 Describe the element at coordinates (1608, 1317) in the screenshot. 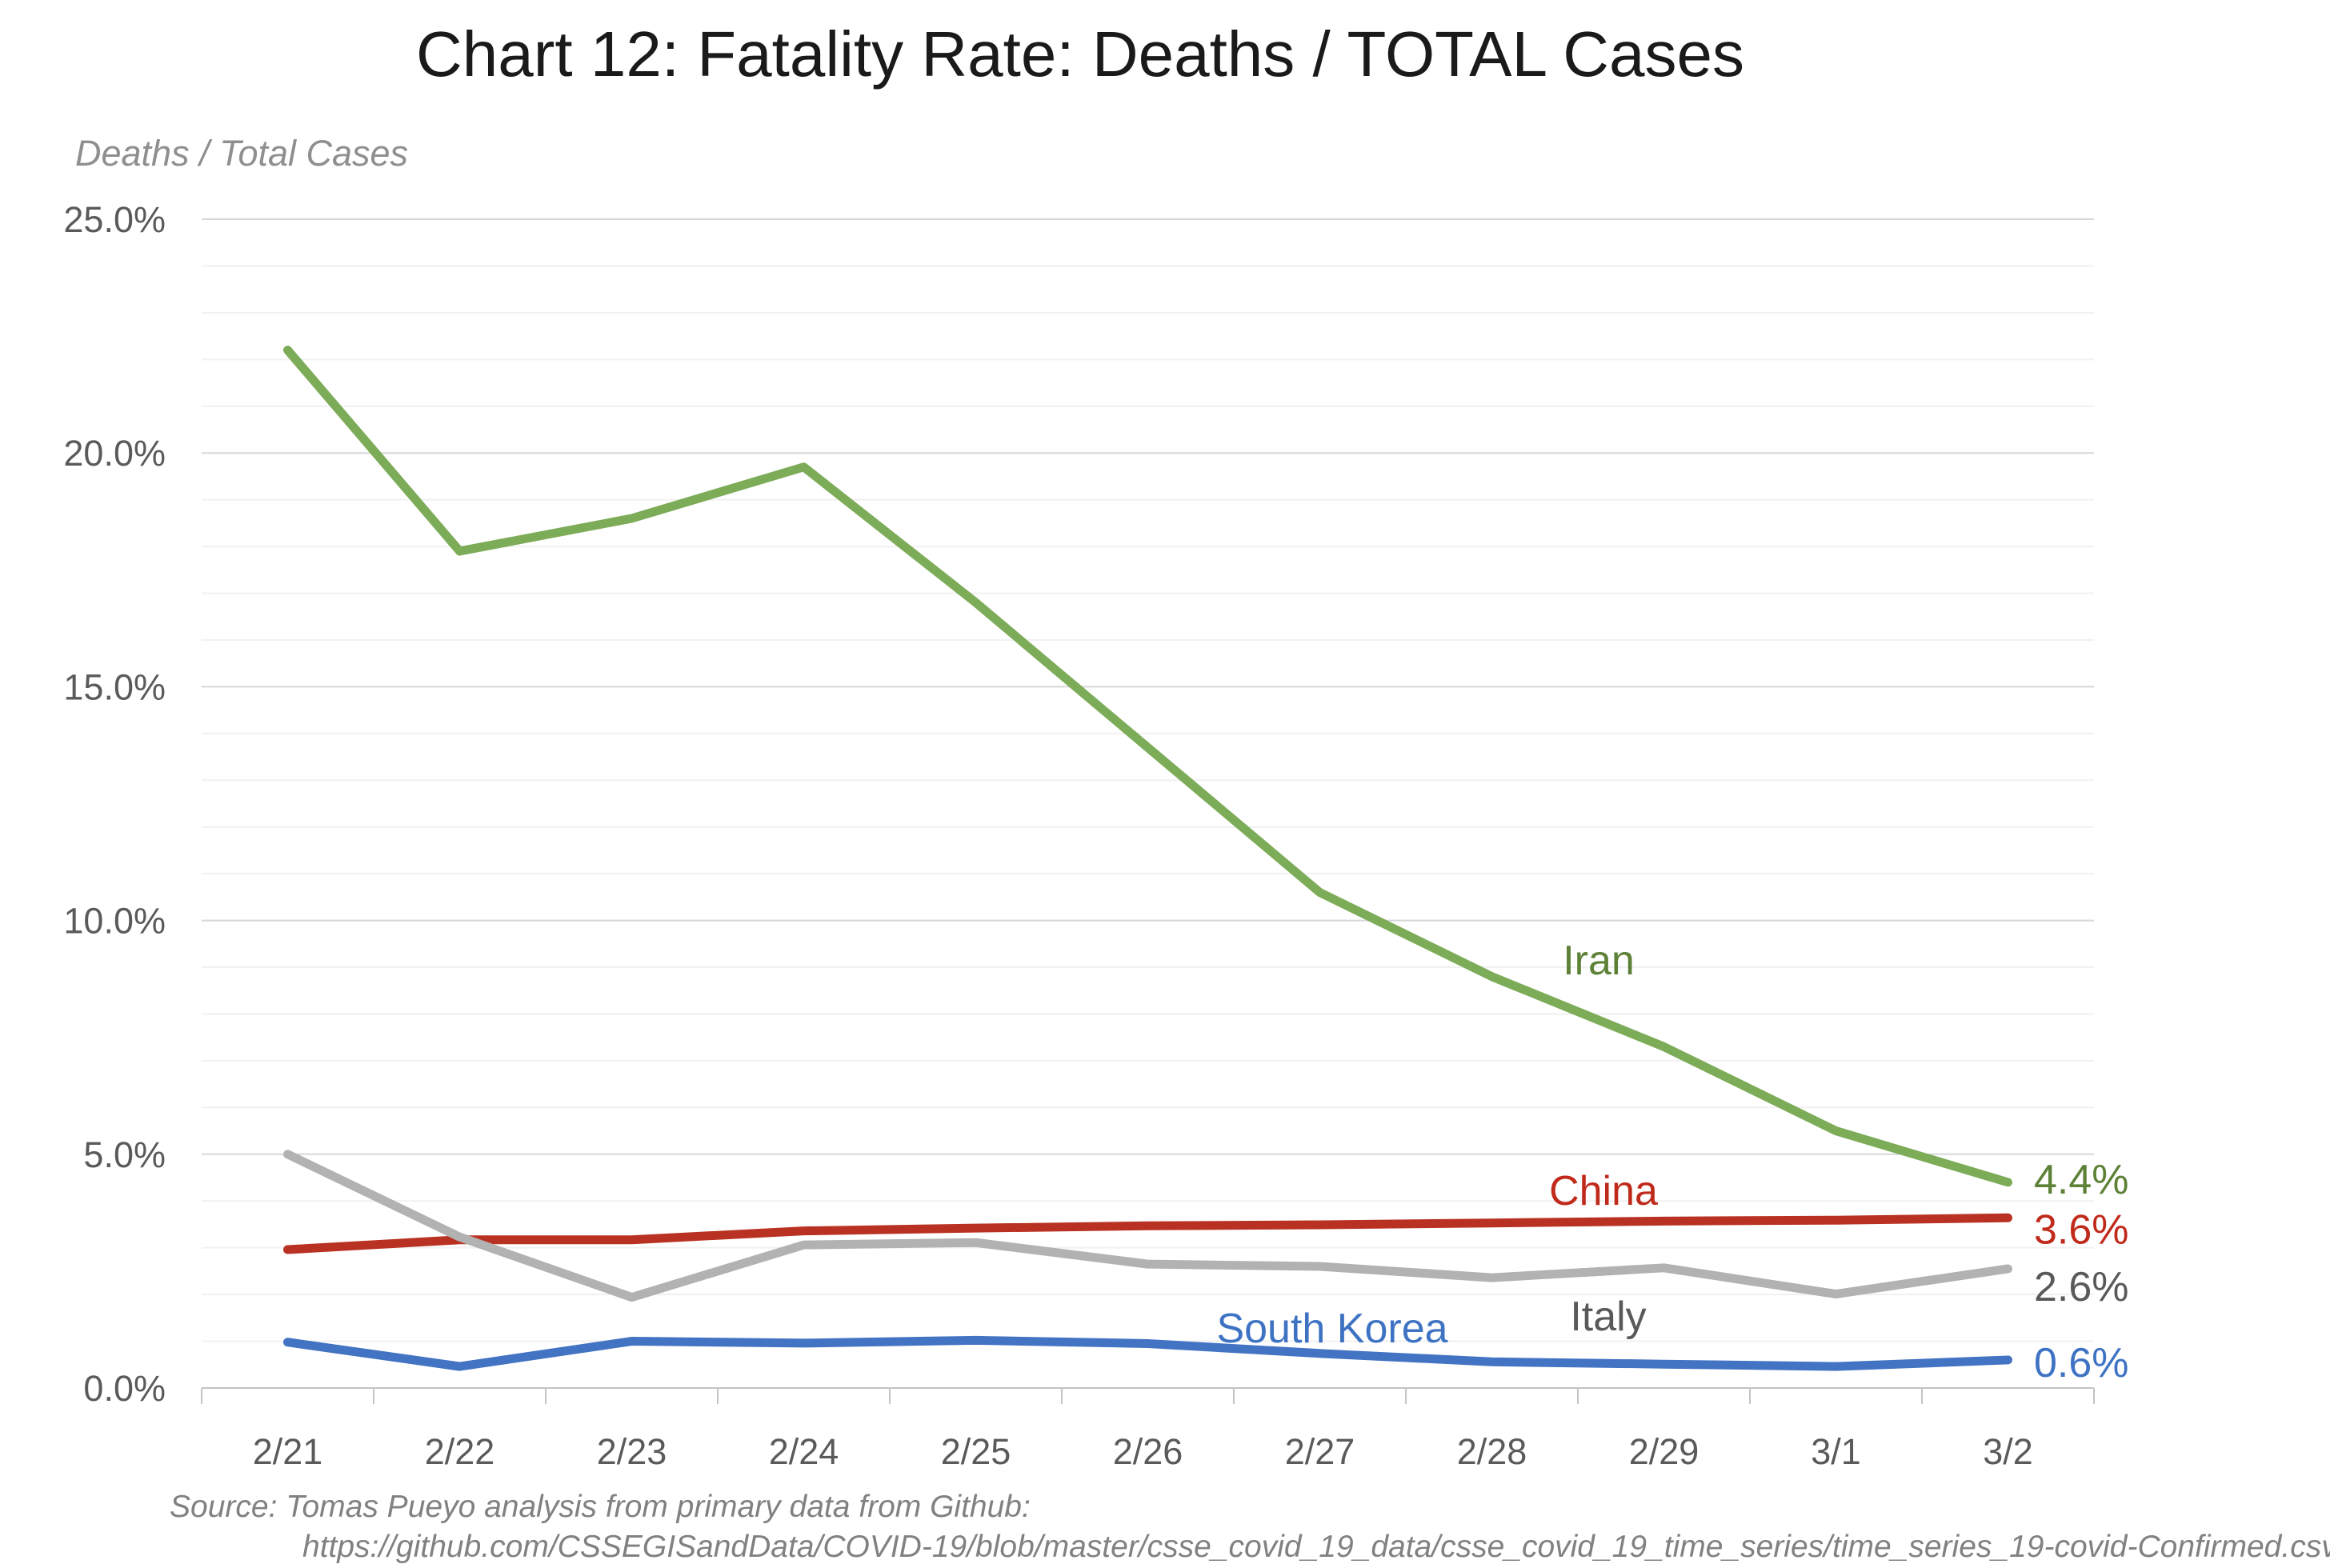

I see `series-name-label-italy: Italy` at that location.